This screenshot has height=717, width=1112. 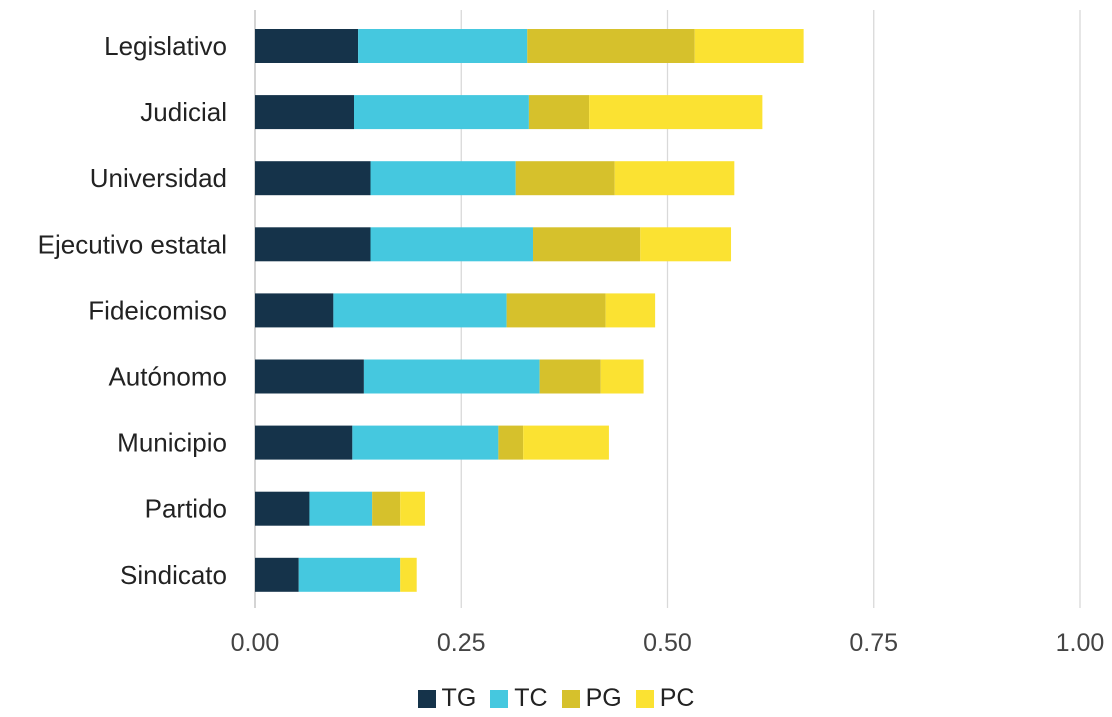 What do you see at coordinates (531, 698) in the screenshot?
I see `legend-label: TC` at bounding box center [531, 698].